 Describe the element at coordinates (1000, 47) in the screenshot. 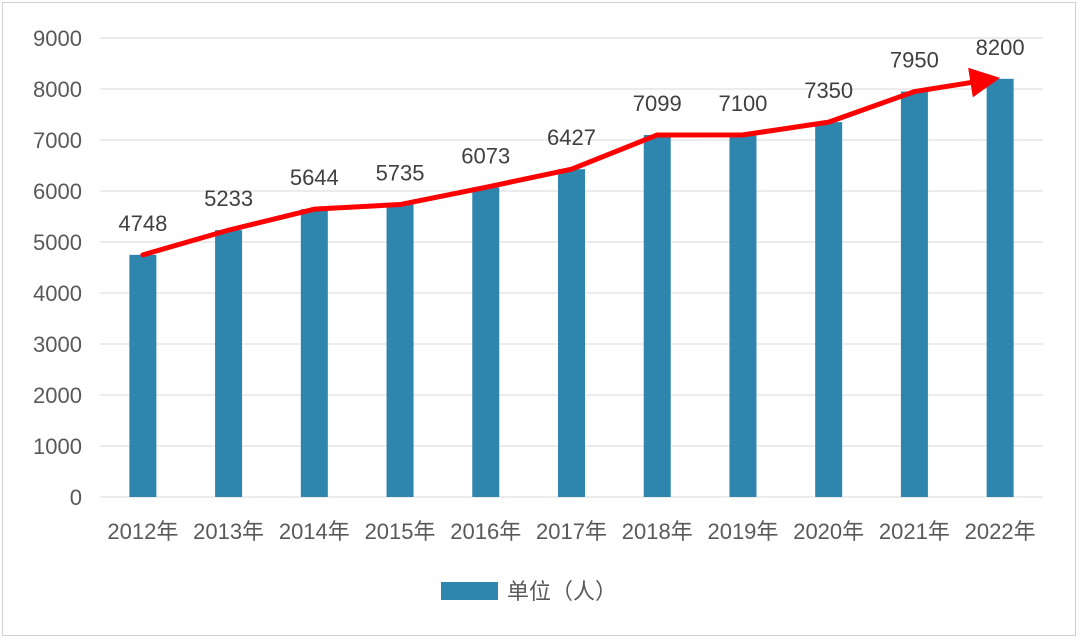

I see `data-label: 8200` at that location.